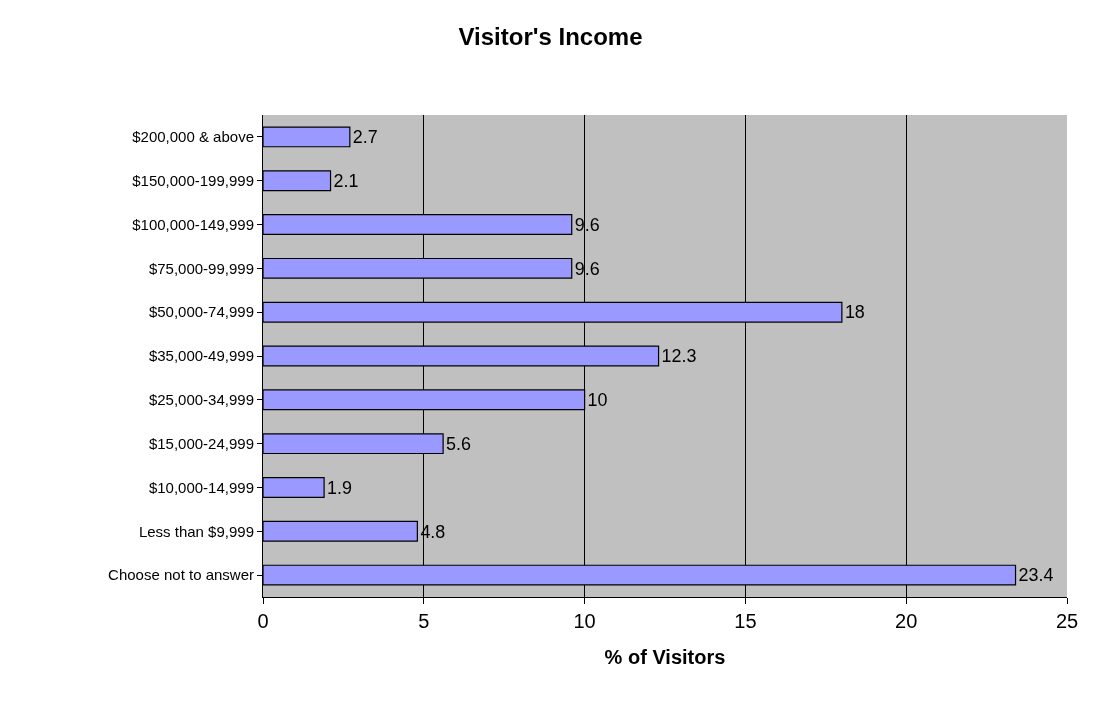 The image size is (1101, 728). Describe the element at coordinates (201, 268) in the screenshot. I see `y-tick-label: $75,000-99,999` at that location.